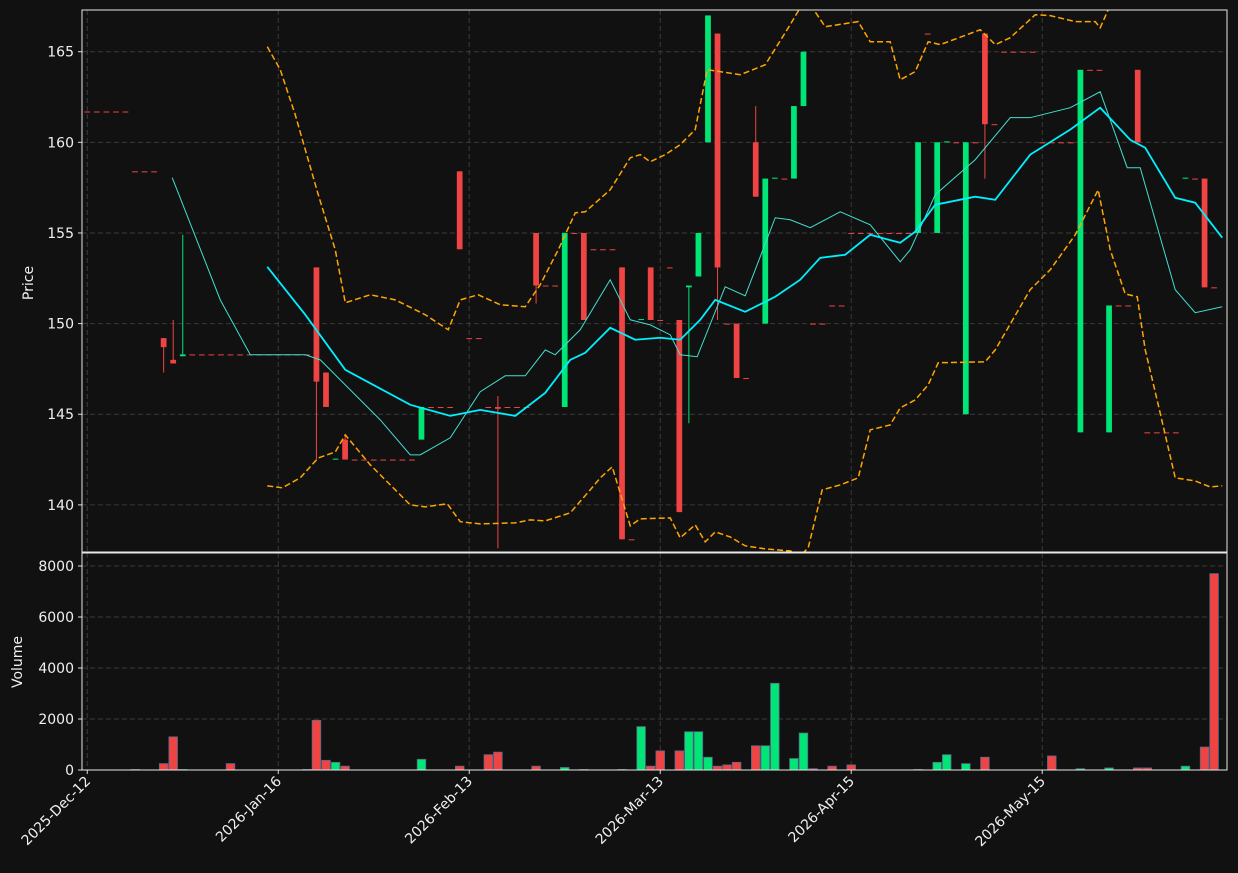 The height and width of the screenshot is (873, 1238). What do you see at coordinates (60, 53) in the screenshot?
I see `y-tick-label: 165` at bounding box center [60, 53].